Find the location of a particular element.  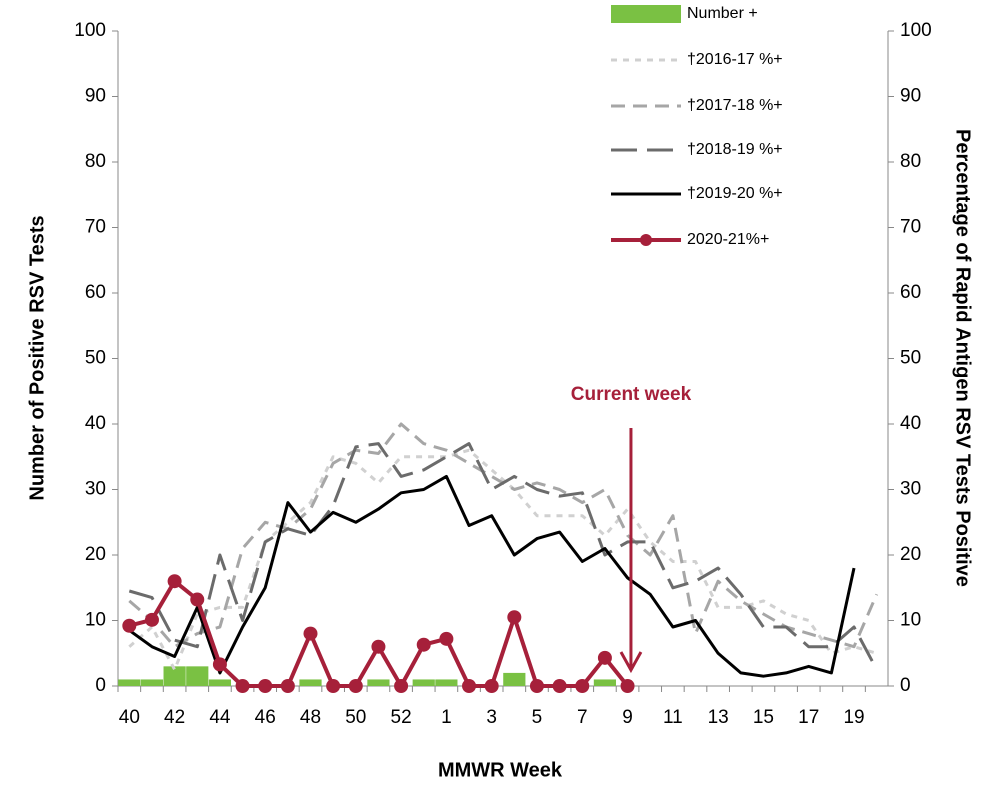

x-tick-label: 1 is located at coordinates (446, 717).